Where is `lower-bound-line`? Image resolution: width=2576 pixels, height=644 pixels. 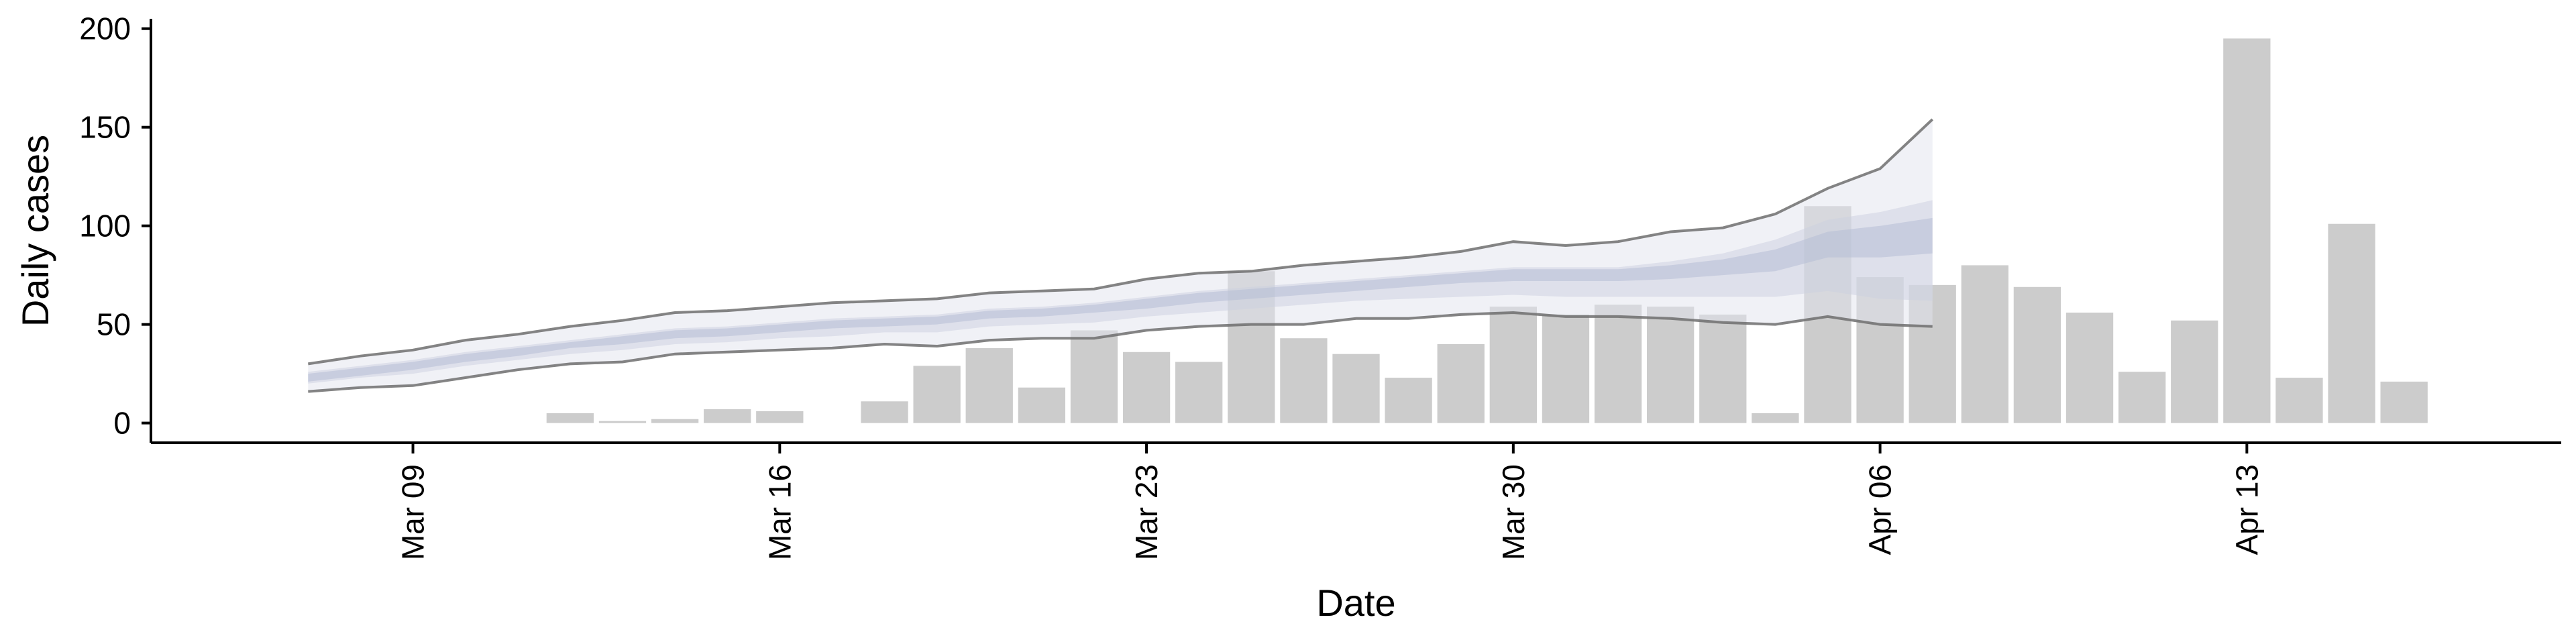 lower-bound-line is located at coordinates (1120, 352).